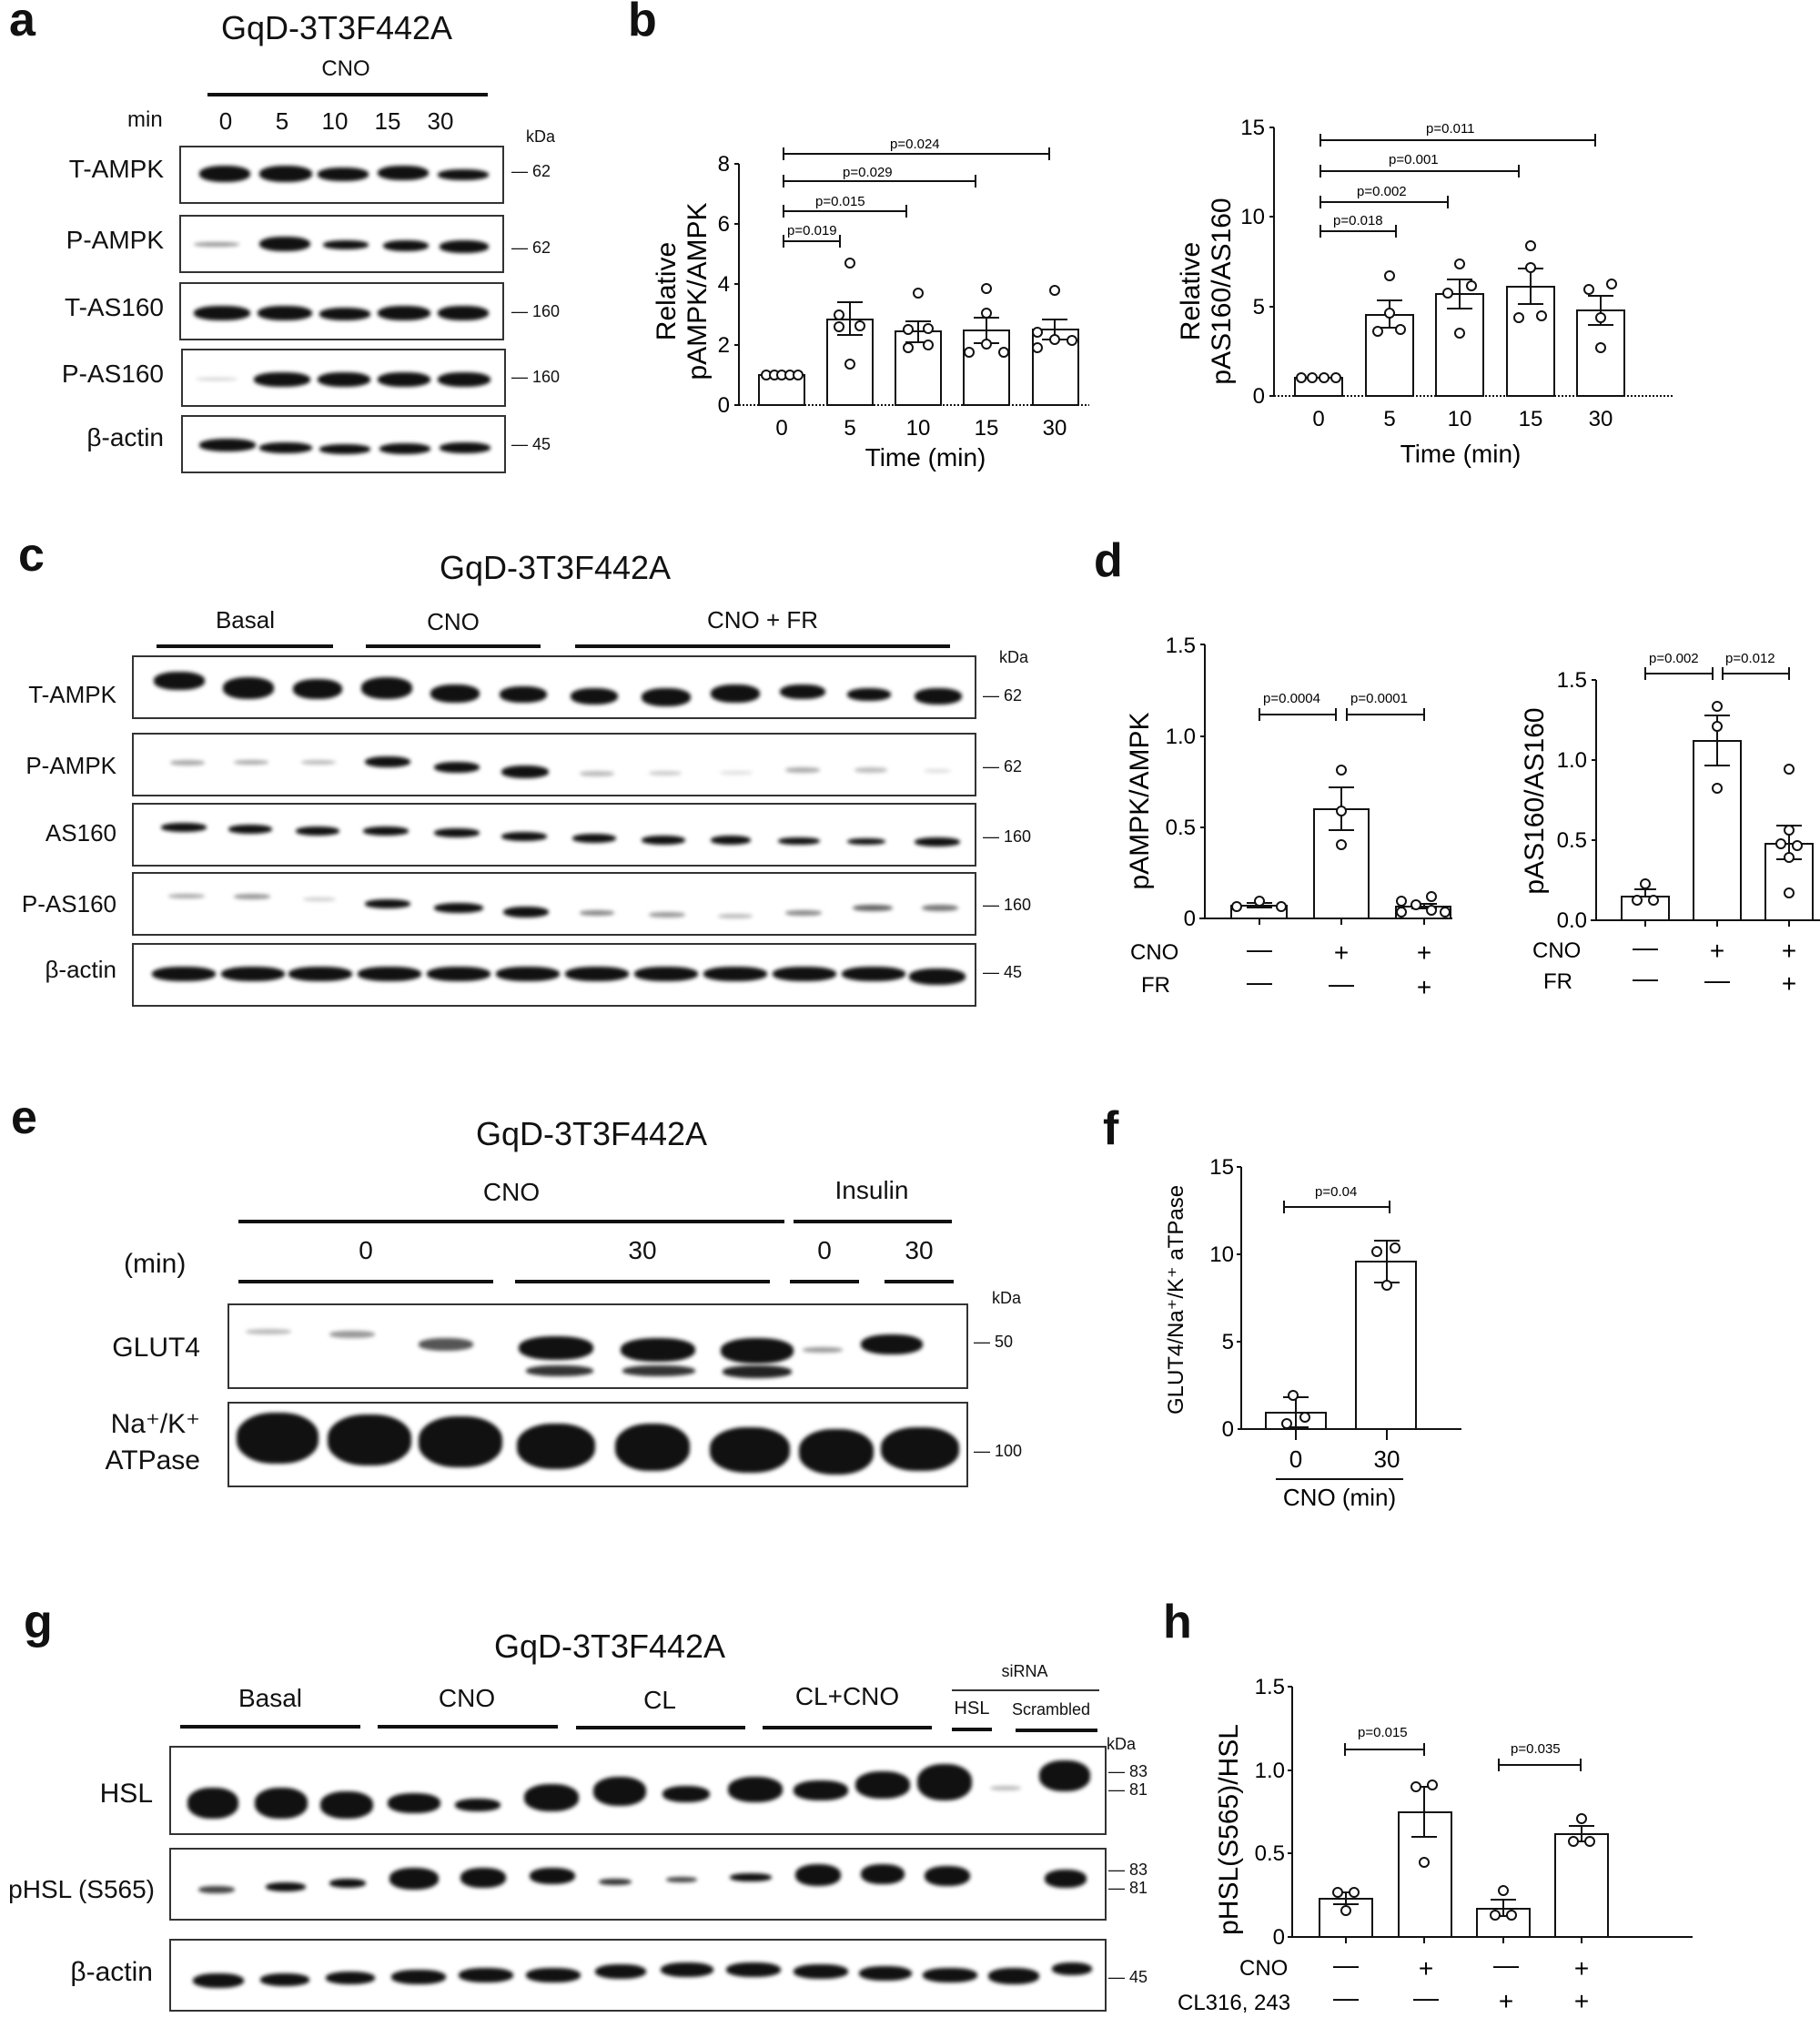 The image size is (1820, 2028). What do you see at coordinates (536, 377) in the screenshot?
I see `kda-marker: — 160` at bounding box center [536, 377].